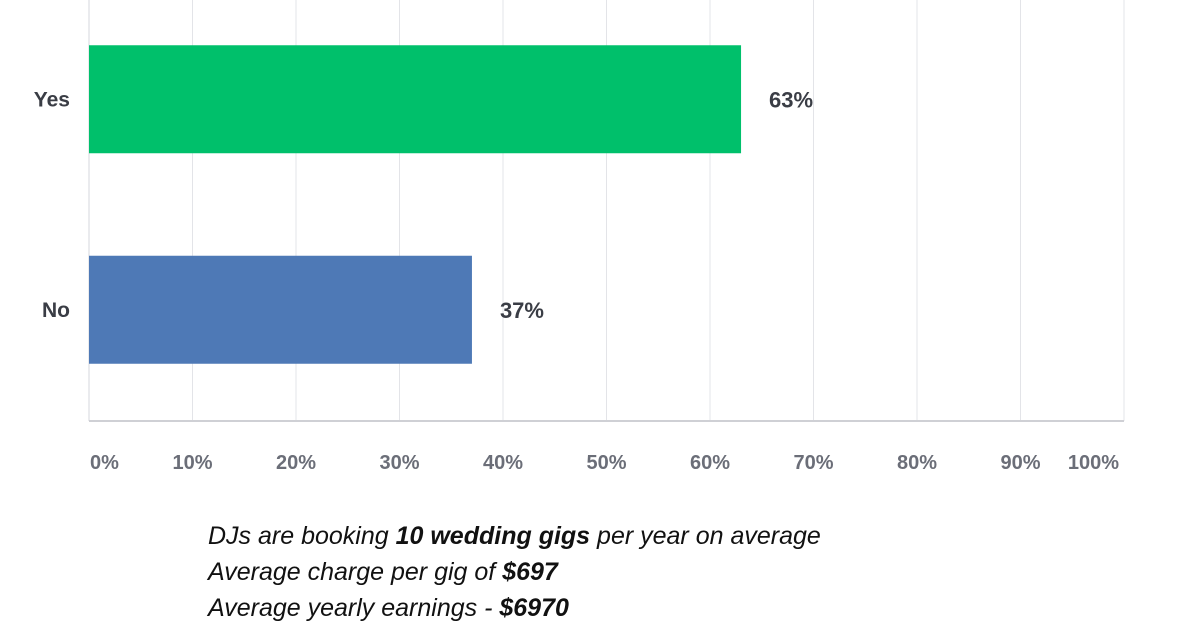 The height and width of the screenshot is (642, 1204). What do you see at coordinates (355, 572) in the screenshot?
I see `note-charge-text: Average charge per gig of` at bounding box center [355, 572].